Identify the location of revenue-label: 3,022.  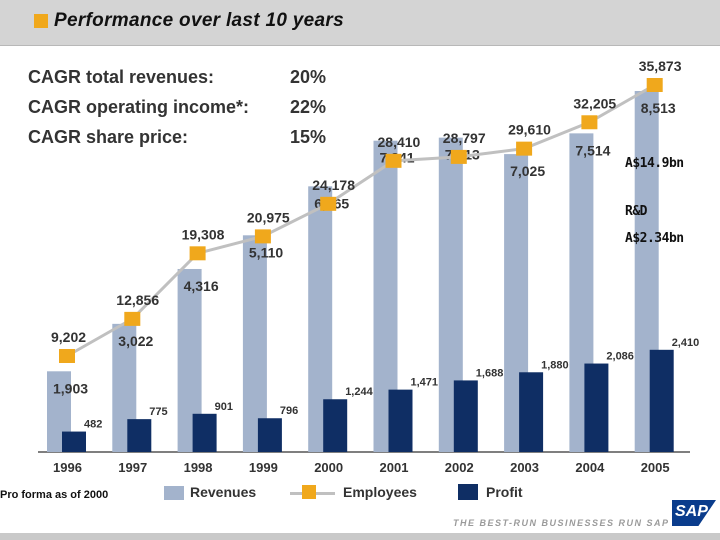
(135, 341).